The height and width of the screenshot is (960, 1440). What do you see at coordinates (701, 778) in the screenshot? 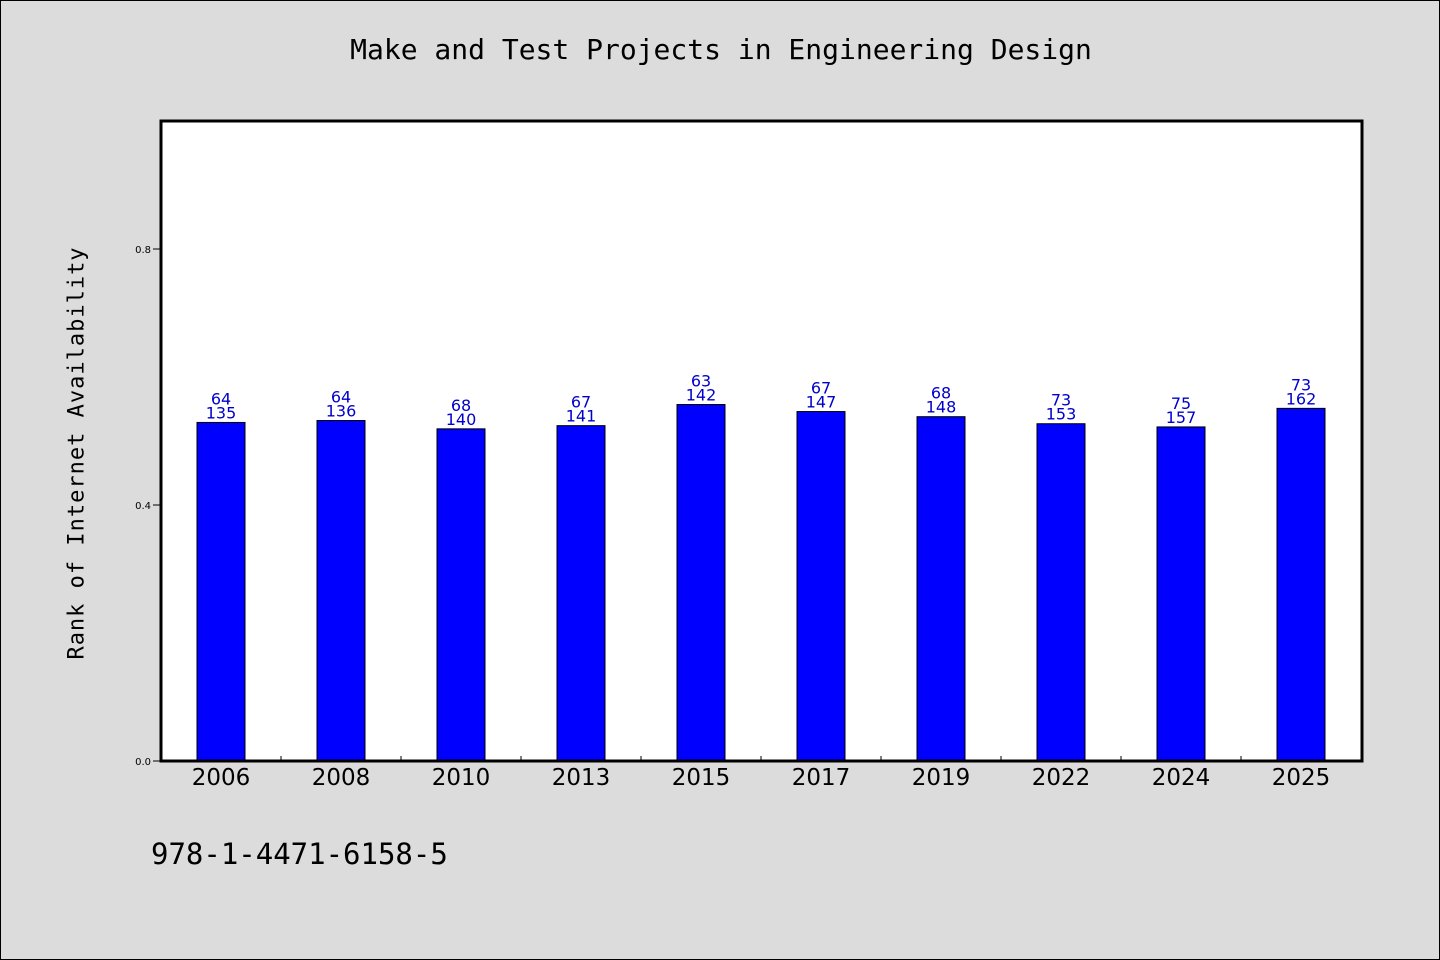
I see `x-tick-label: 2015` at bounding box center [701, 778].